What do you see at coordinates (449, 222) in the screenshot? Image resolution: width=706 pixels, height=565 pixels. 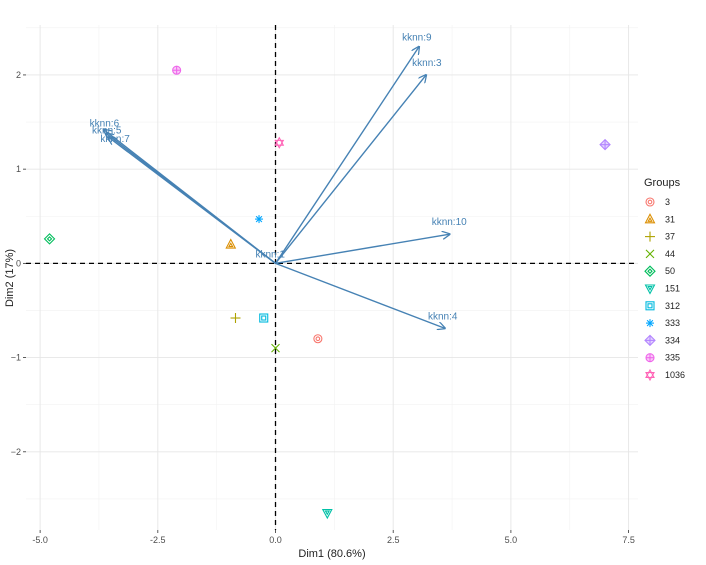 I see `arrow-label-kknn-10: kknn:10` at bounding box center [449, 222].